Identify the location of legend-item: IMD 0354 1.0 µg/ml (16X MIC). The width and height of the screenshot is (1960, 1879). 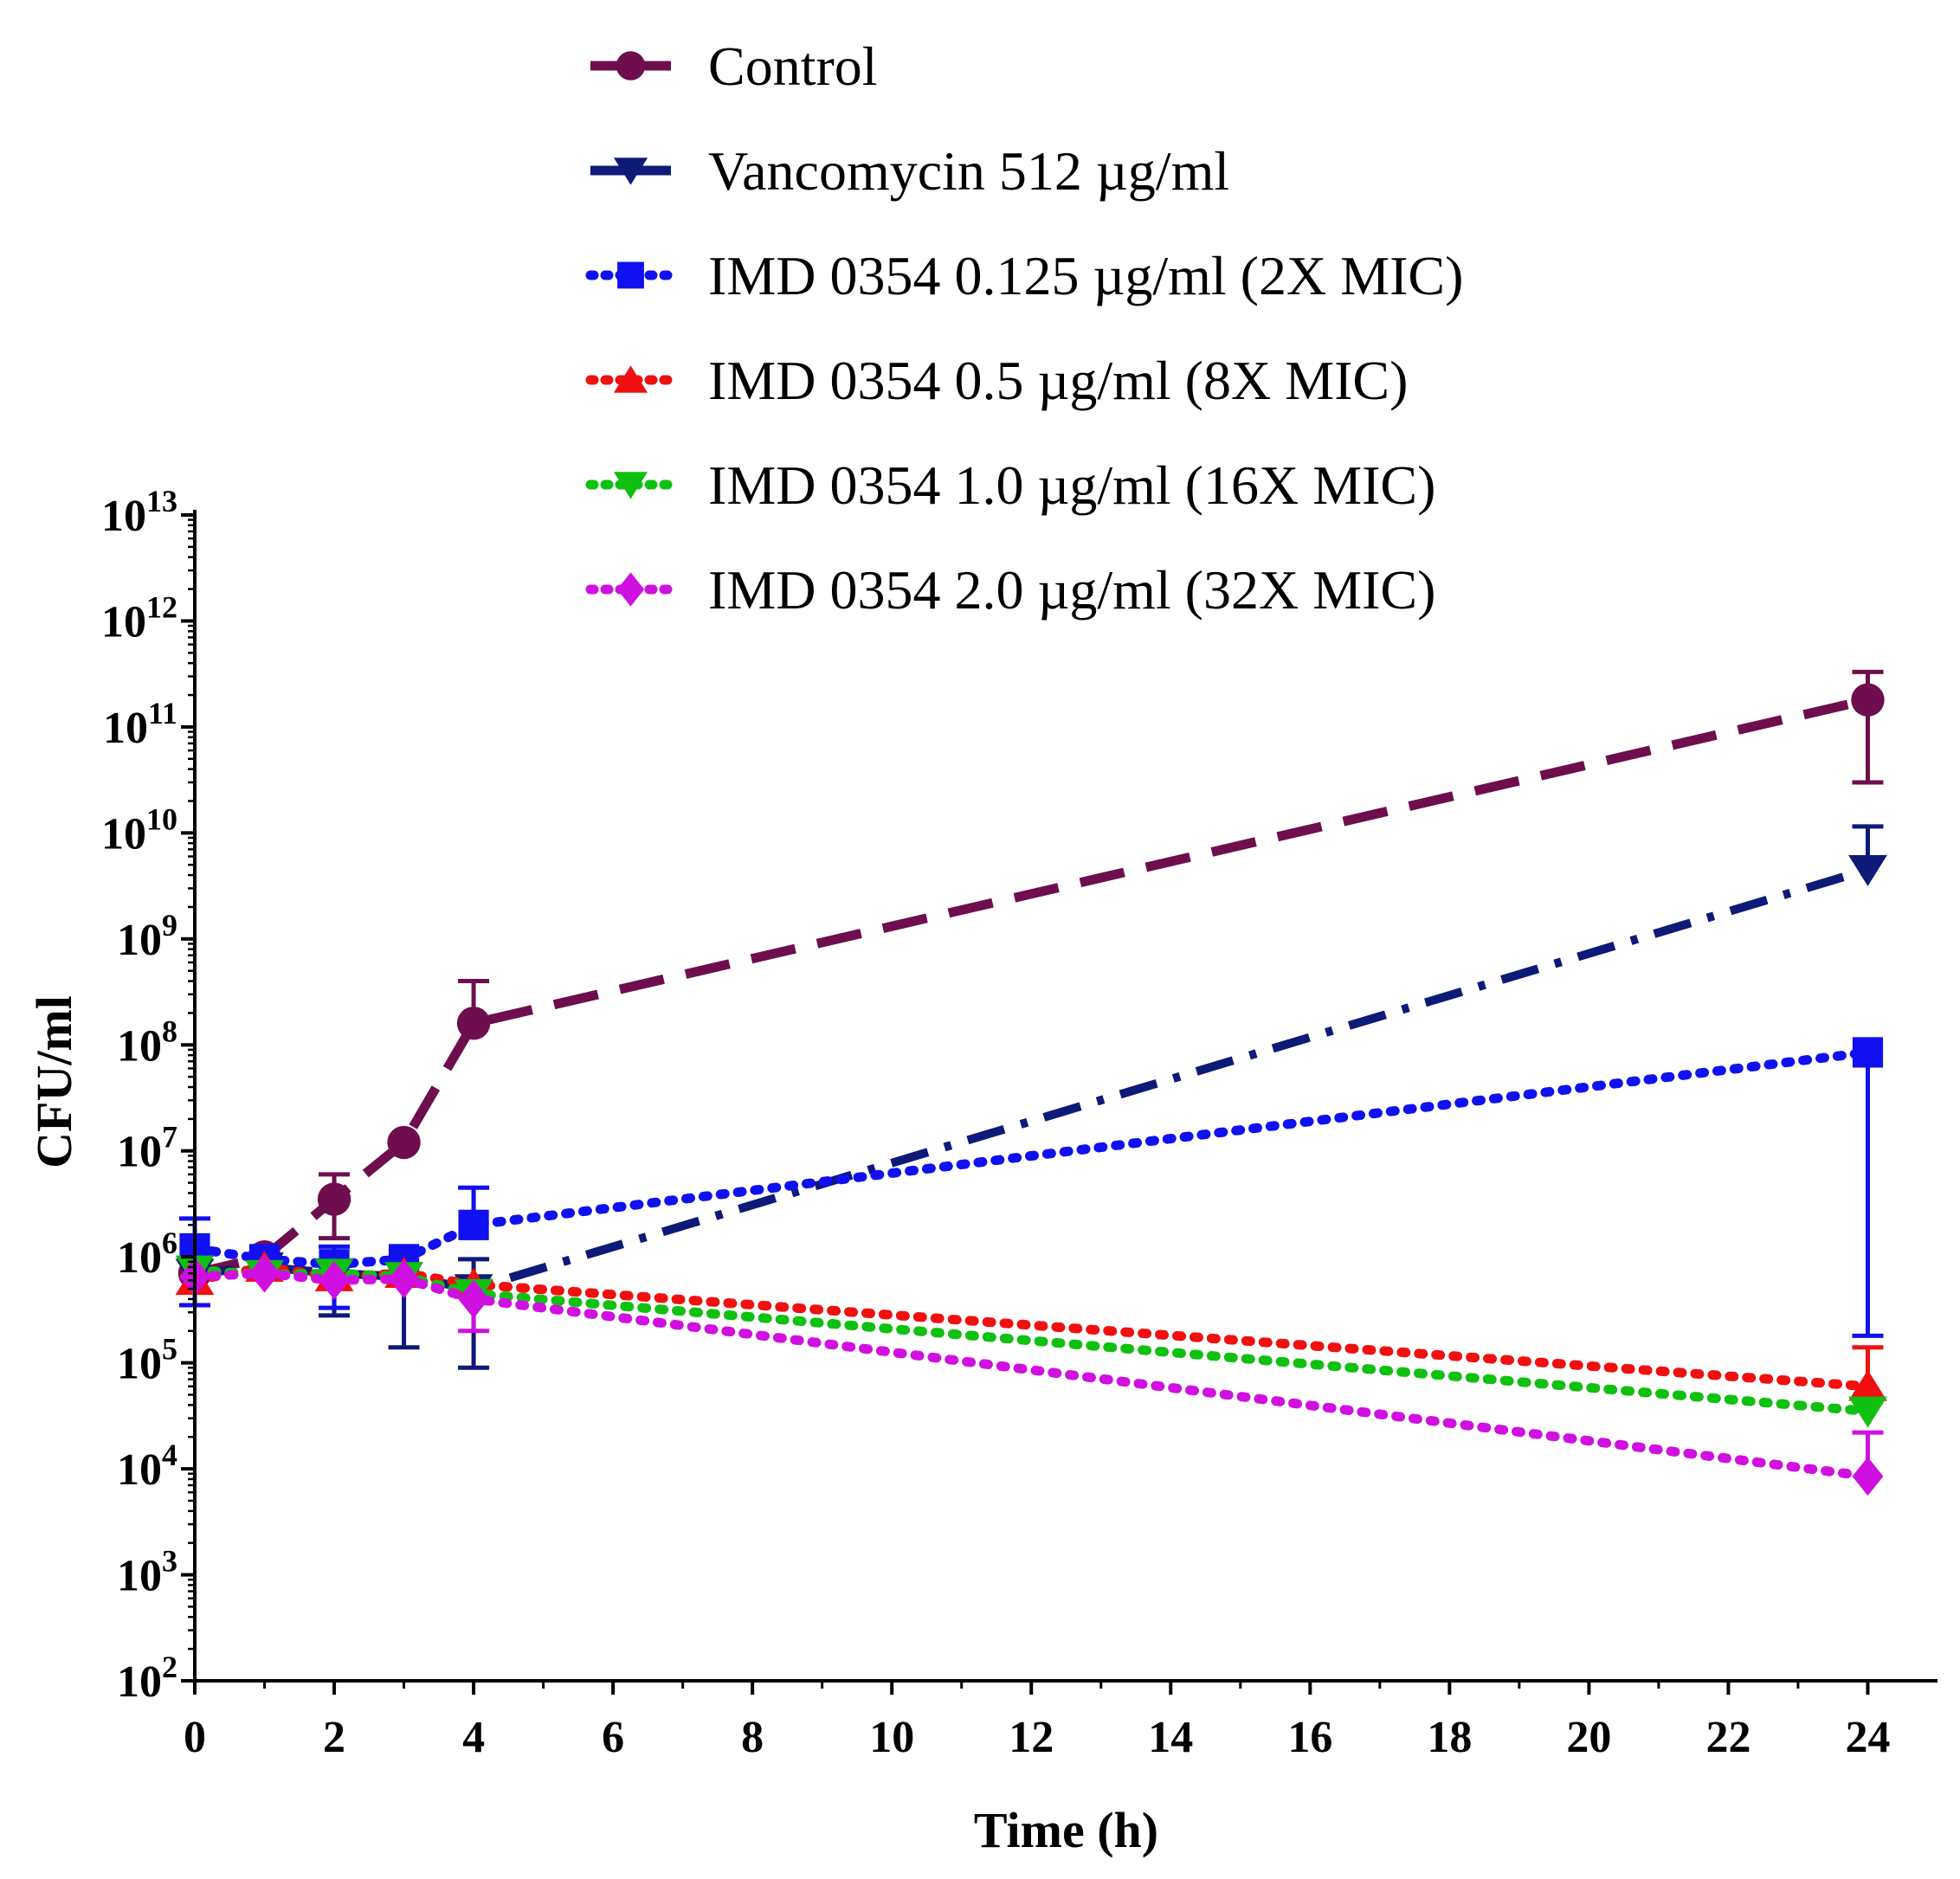
(1010, 485).